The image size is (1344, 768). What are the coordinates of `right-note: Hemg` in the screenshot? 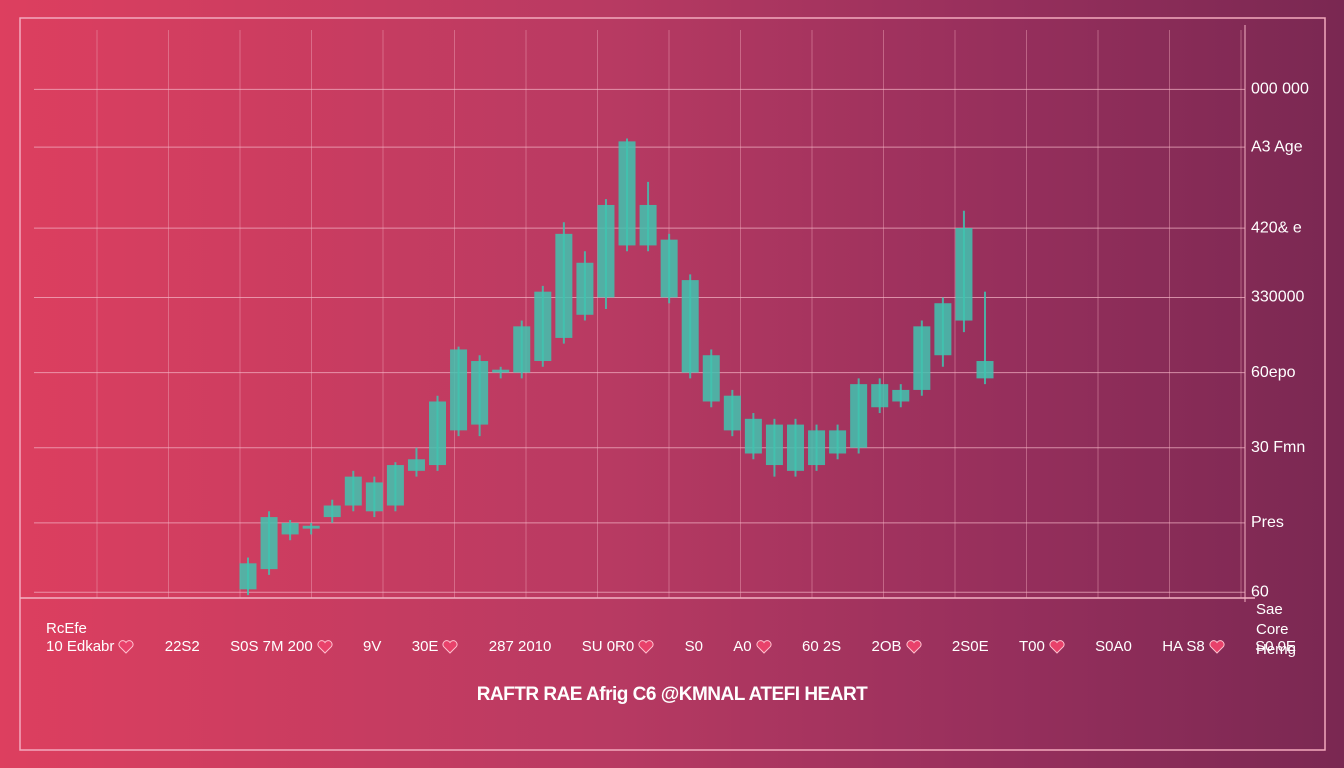 It's located at (1276, 649).